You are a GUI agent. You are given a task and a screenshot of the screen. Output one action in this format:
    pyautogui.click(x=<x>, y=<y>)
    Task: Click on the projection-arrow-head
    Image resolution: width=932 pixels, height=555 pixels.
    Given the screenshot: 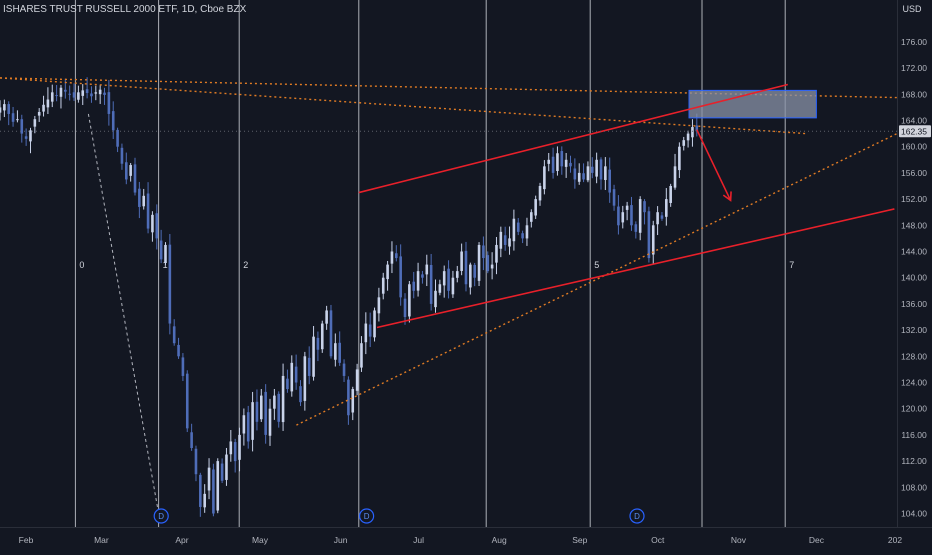 What is the action you would take?
    pyautogui.click(x=727, y=196)
    